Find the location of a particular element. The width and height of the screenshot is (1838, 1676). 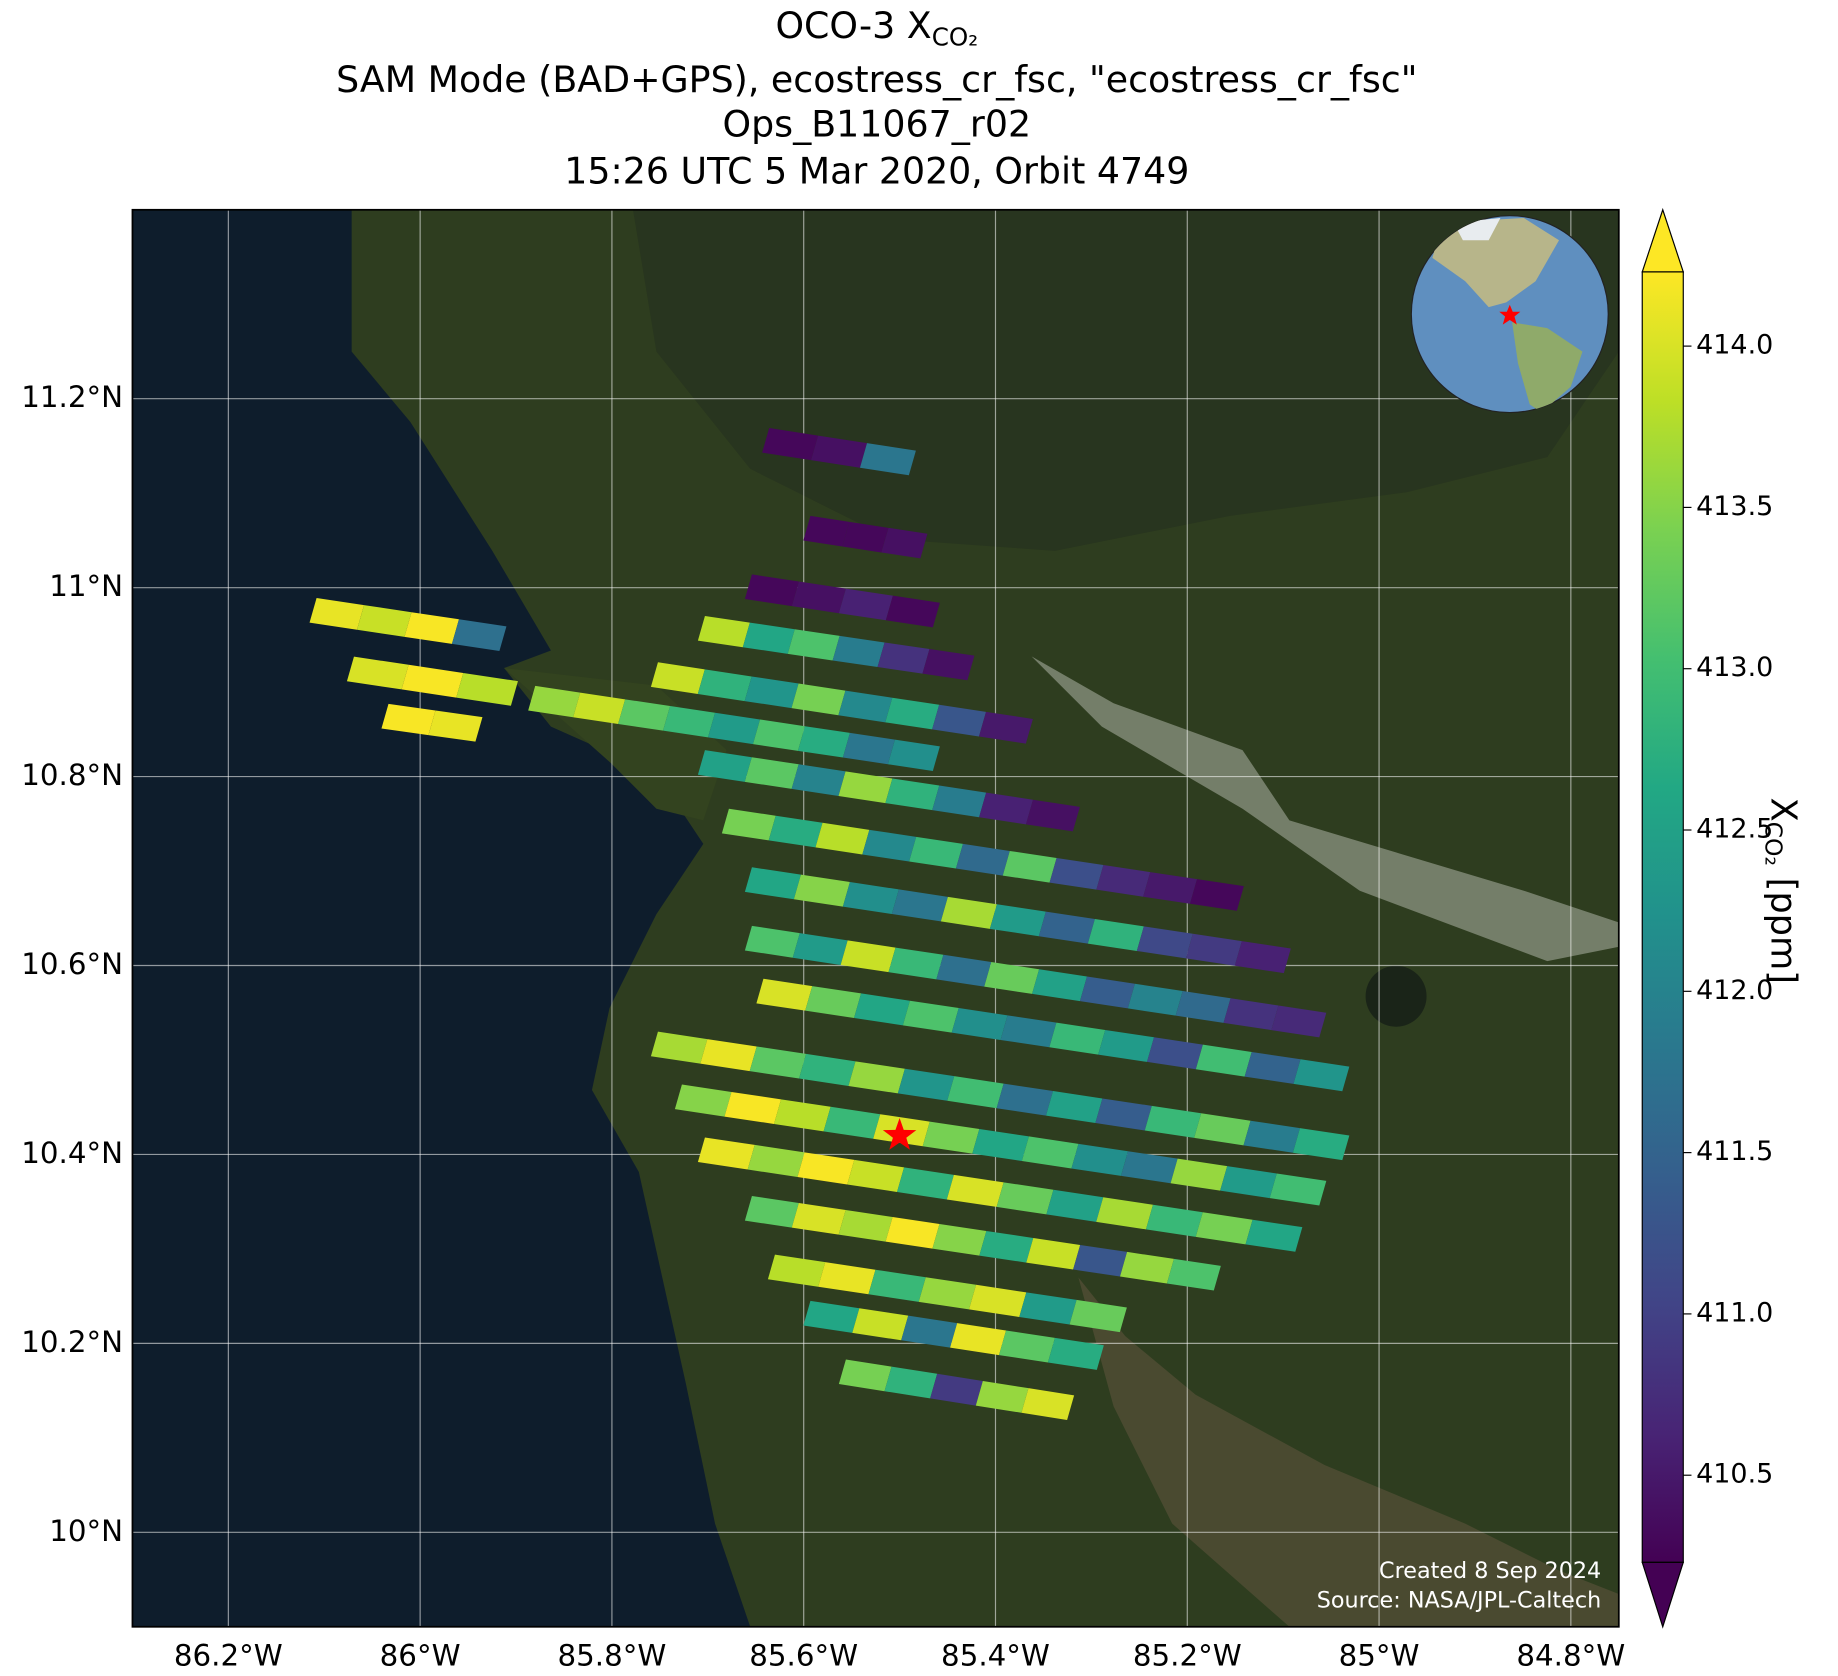

colorbar-tick-label: 411.5 is located at coordinates (1734, 1151).